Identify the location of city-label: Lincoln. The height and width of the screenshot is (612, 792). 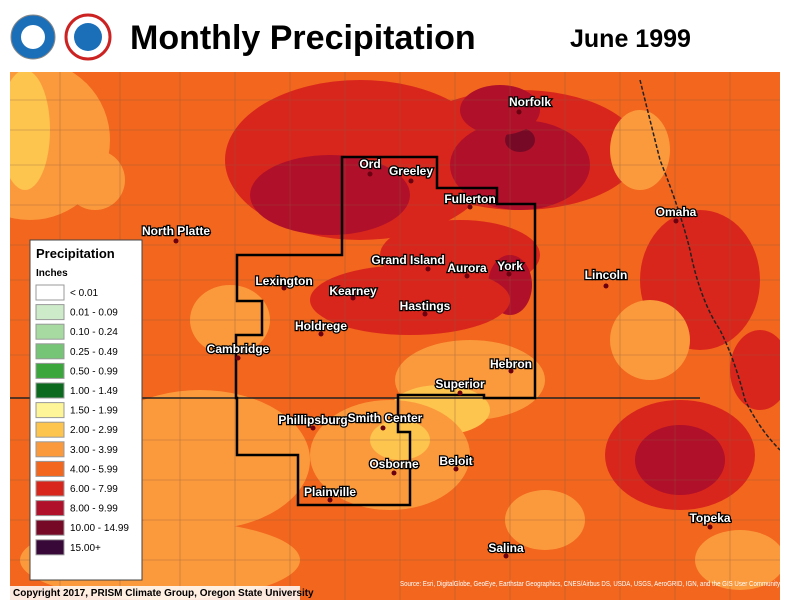
(606, 275).